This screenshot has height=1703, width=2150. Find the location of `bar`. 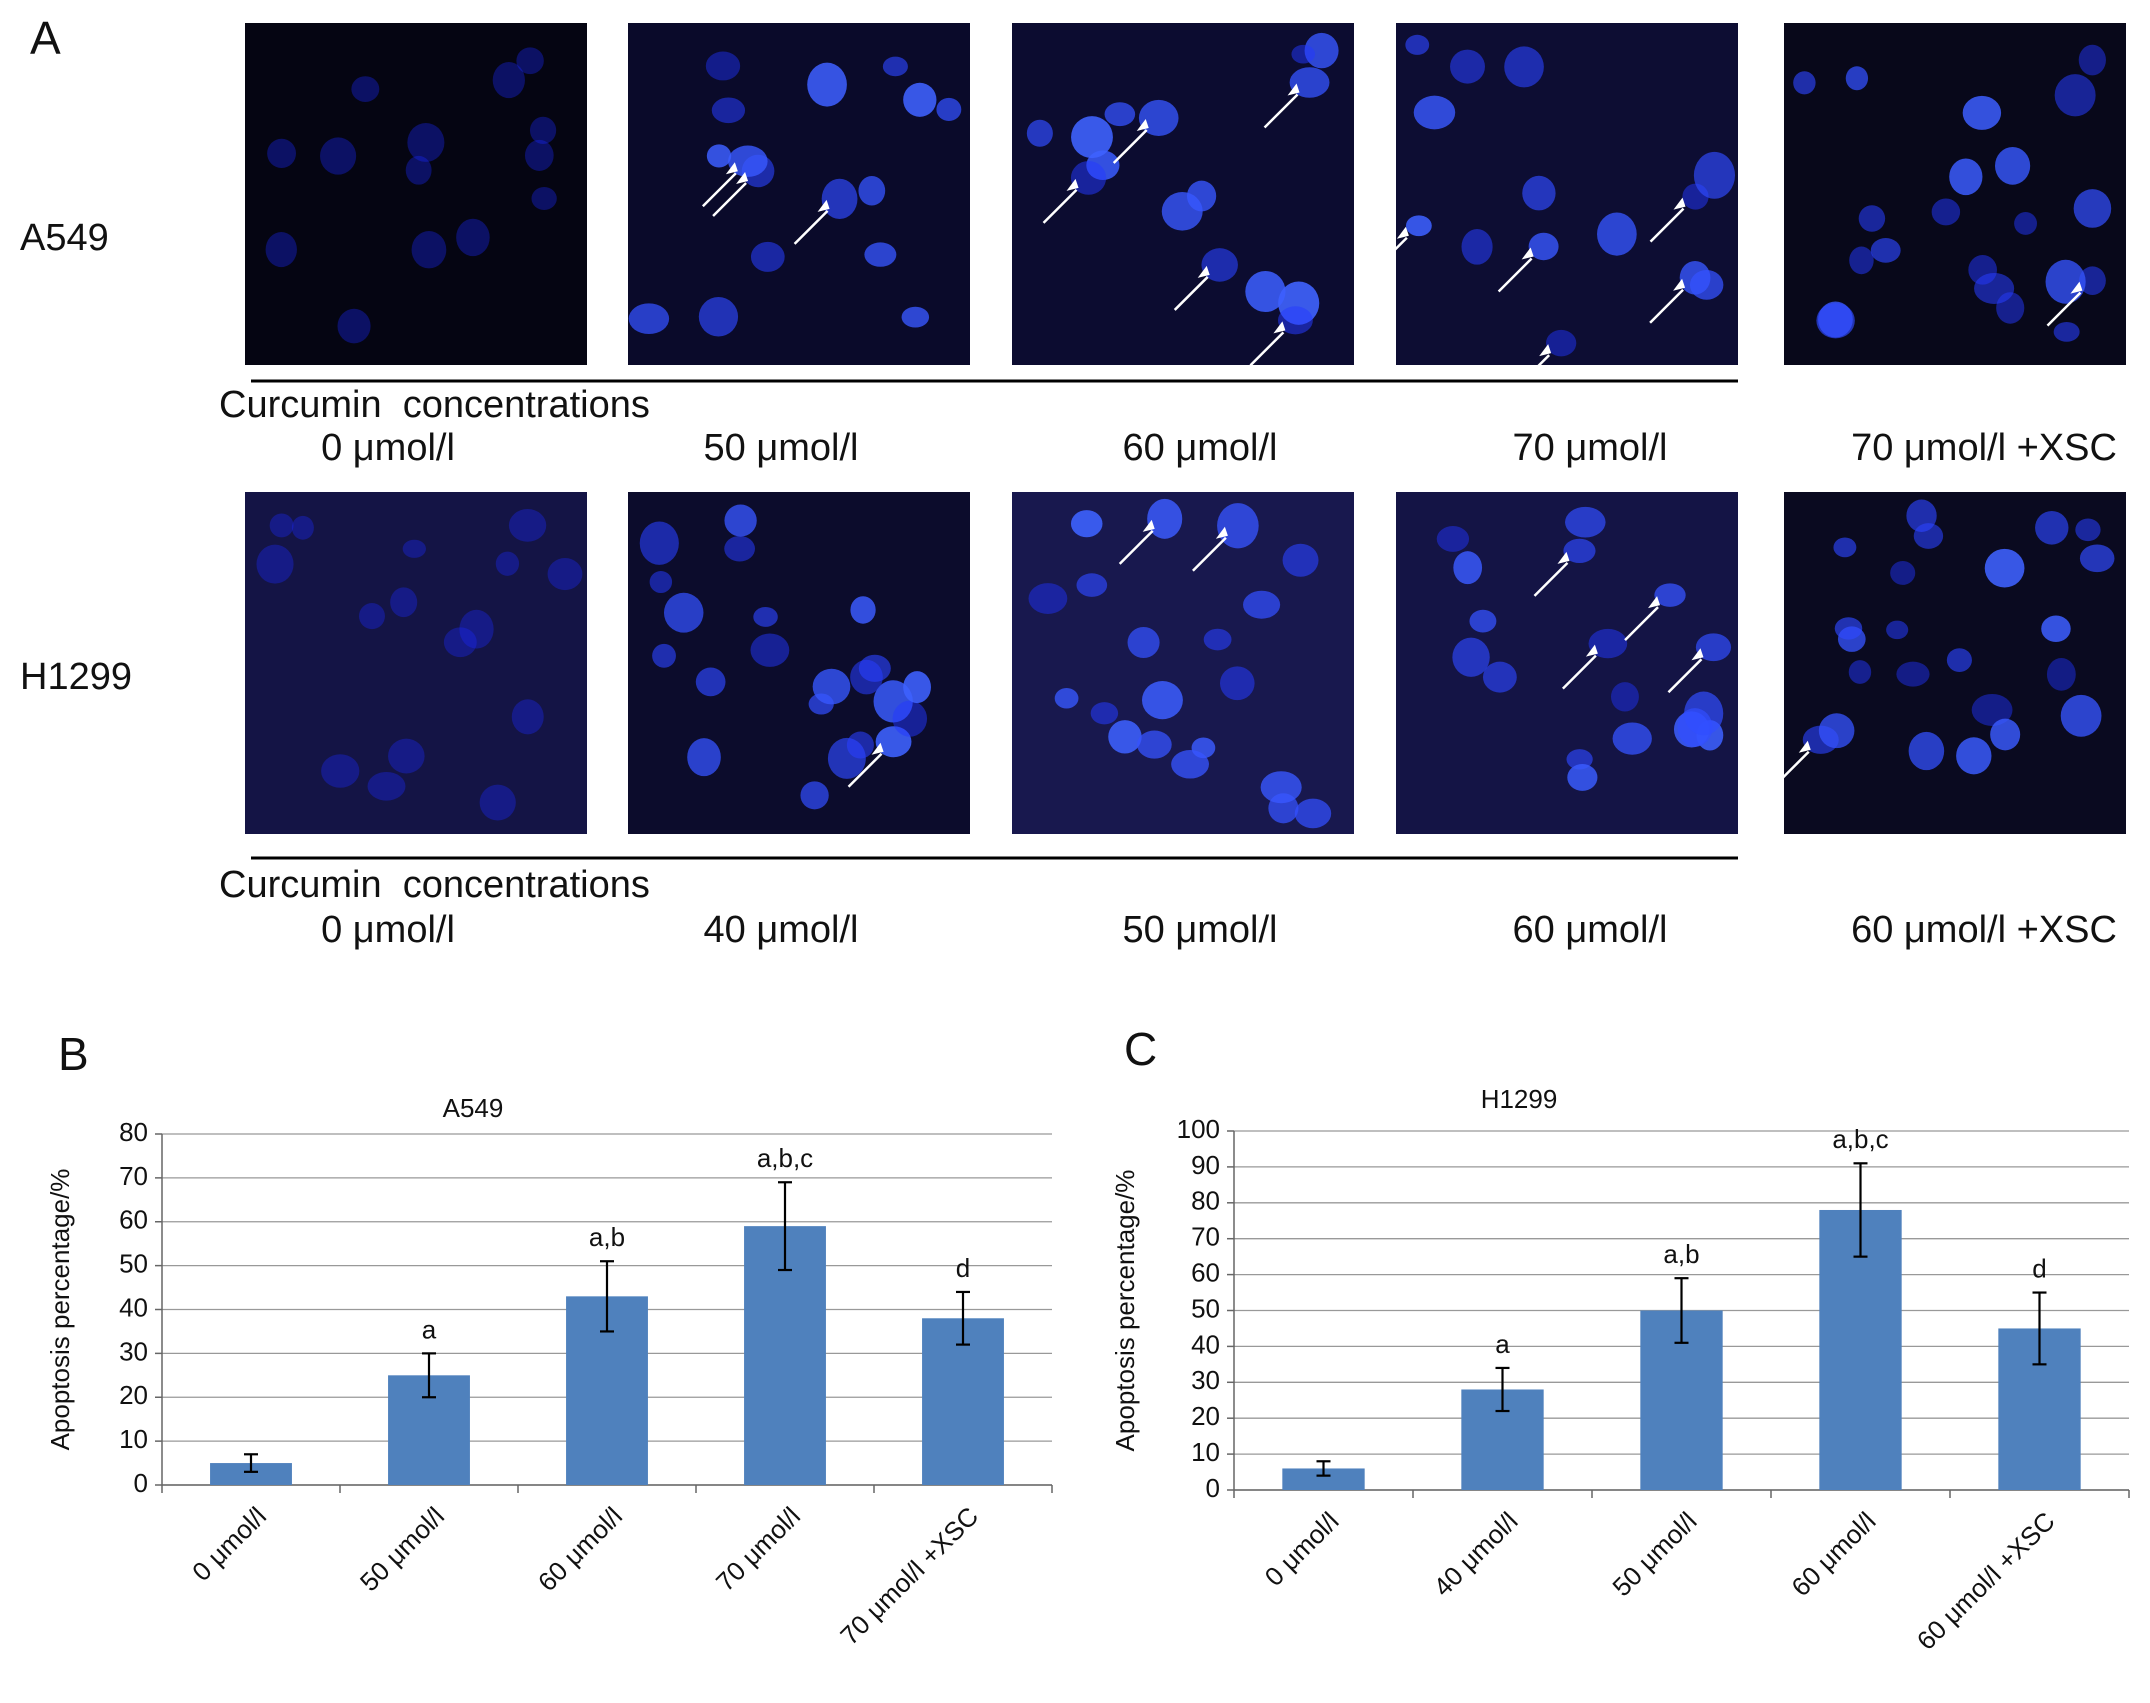

bar is located at coordinates (1323, 1479).